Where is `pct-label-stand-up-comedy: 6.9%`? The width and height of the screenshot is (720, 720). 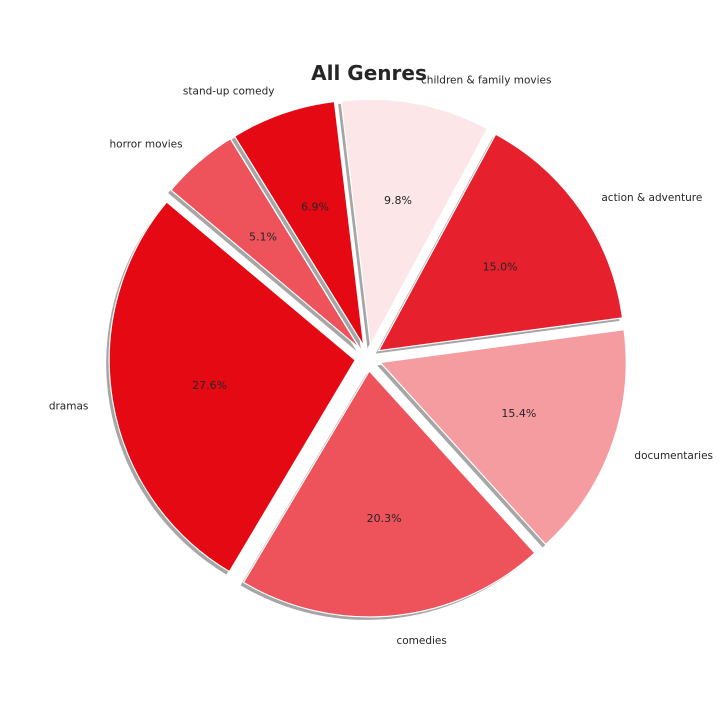
pct-label-stand-up-comedy: 6.9% is located at coordinates (315, 206).